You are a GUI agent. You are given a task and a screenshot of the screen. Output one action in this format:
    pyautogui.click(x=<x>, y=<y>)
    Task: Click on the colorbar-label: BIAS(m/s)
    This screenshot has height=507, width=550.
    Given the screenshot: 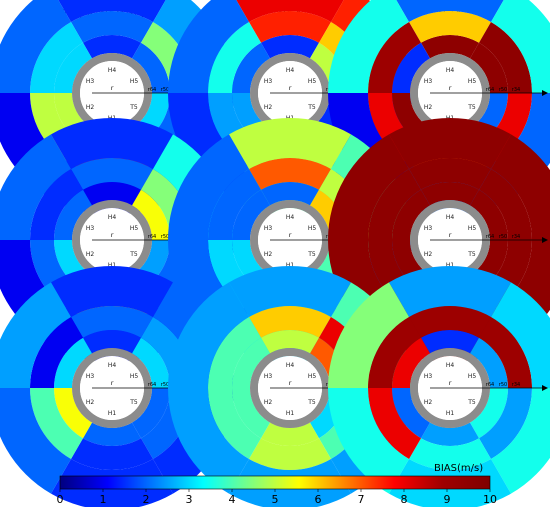 What is the action you would take?
    pyautogui.click(x=458, y=468)
    